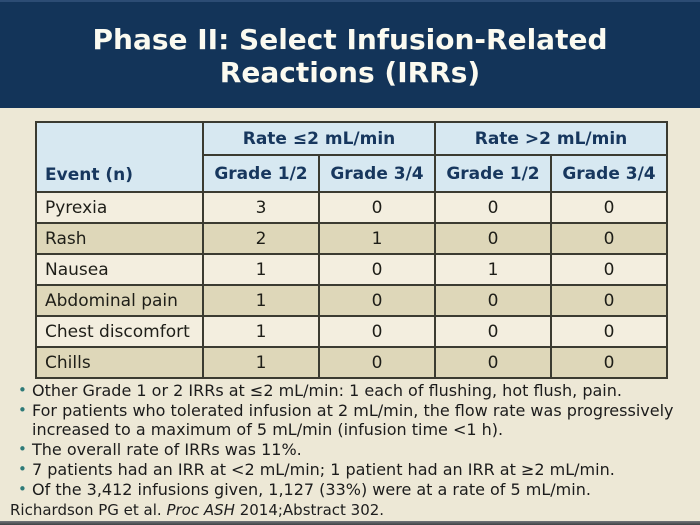 The width and height of the screenshot is (700, 525). I want to click on event-cell: Chest discomfort, so click(119, 331).